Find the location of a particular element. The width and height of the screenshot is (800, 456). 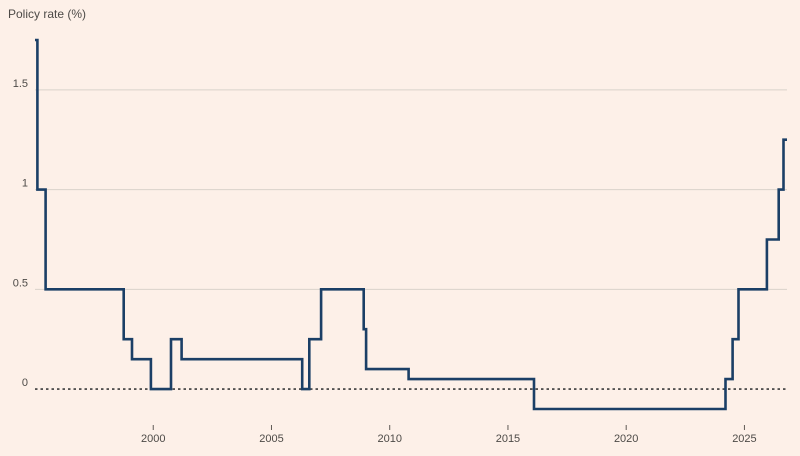

x-axis-tick-labels: 2000 2005 2010 2015 2020 2025 is located at coordinates (449, 439).